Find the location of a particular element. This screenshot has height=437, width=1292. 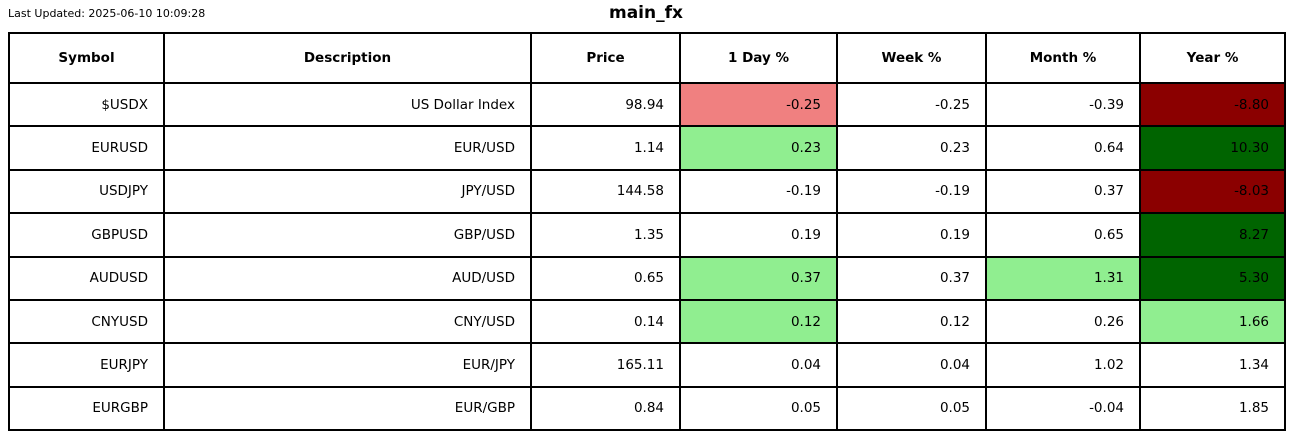

table-row: AUDUSD AUD/USD 0.65 0.37 0.37 1.31 5.30 is located at coordinates (647, 278).